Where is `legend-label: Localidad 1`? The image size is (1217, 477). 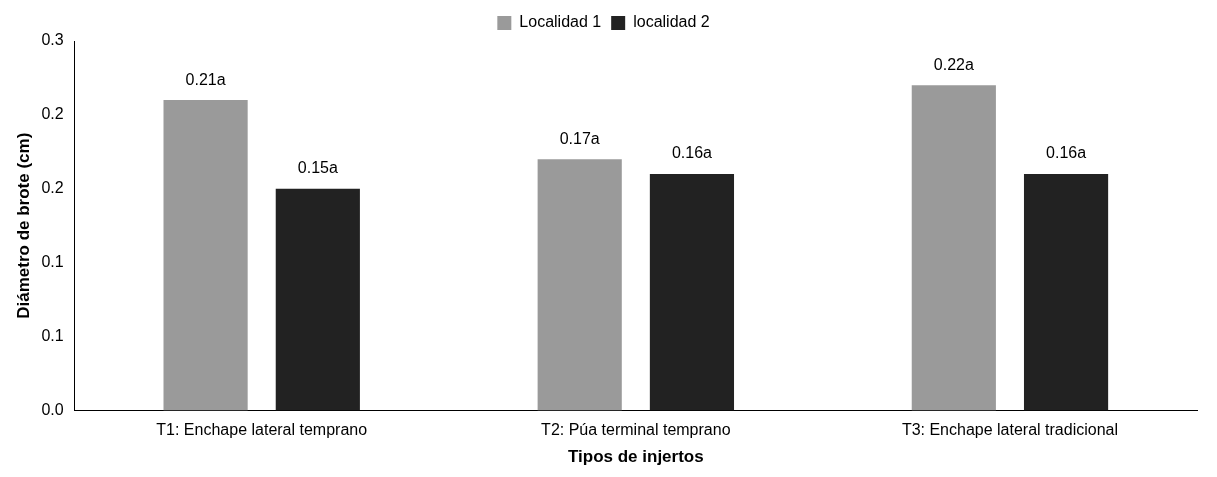 legend-label: Localidad 1 is located at coordinates (560, 22).